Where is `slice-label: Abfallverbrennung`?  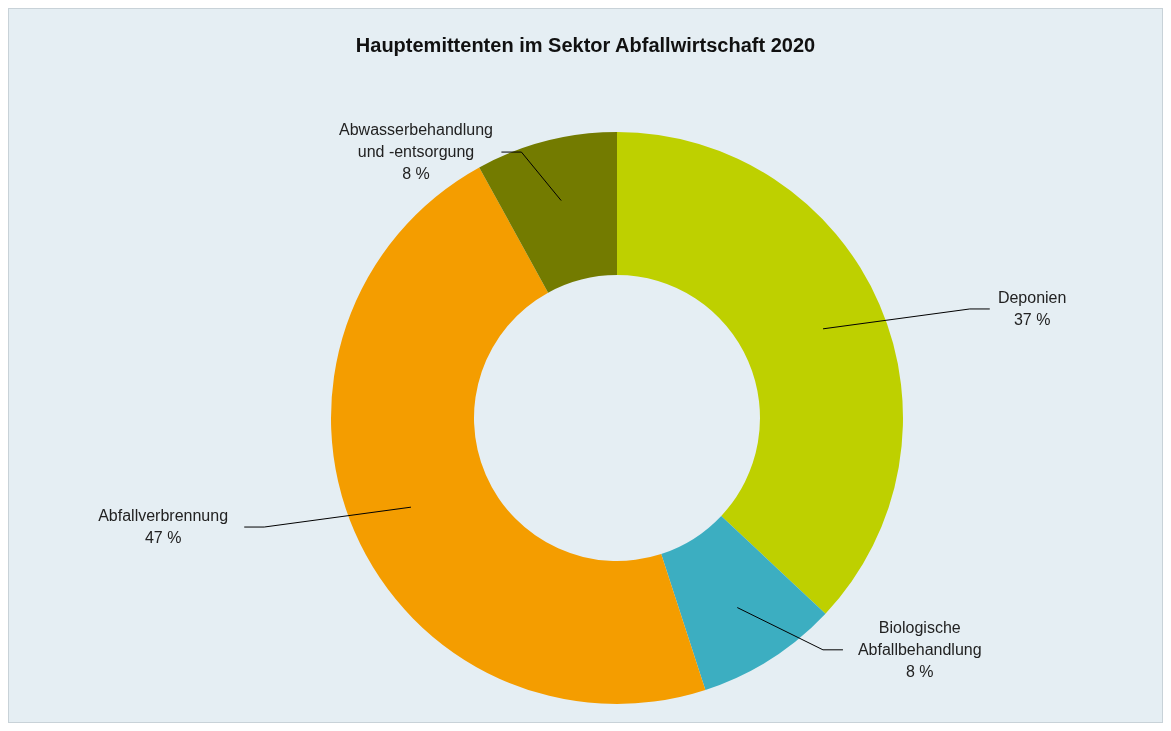 slice-label: Abfallverbrennung is located at coordinates (163, 516).